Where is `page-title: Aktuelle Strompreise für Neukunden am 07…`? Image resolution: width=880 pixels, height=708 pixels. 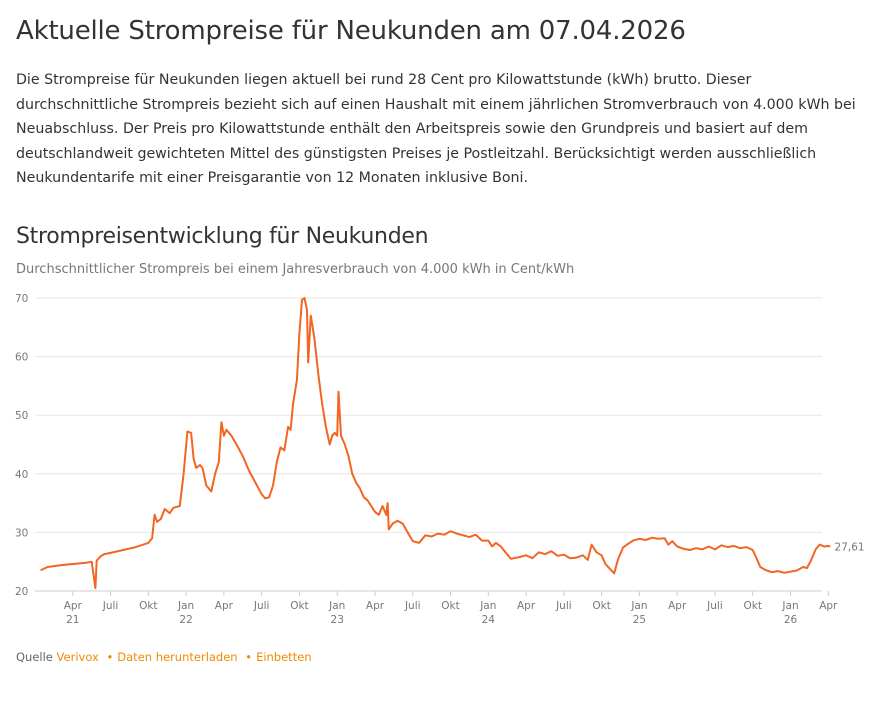 page-title: Aktuelle Strompreise für Neukunden am 07… is located at coordinates (351, 31).